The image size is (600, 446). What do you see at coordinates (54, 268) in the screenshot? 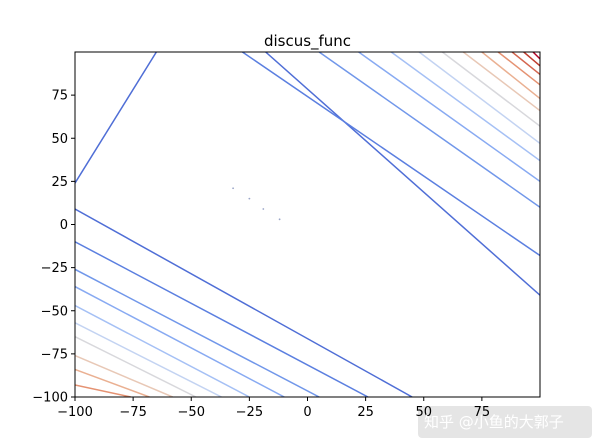
I see `y-tick-label: −25` at bounding box center [54, 268].